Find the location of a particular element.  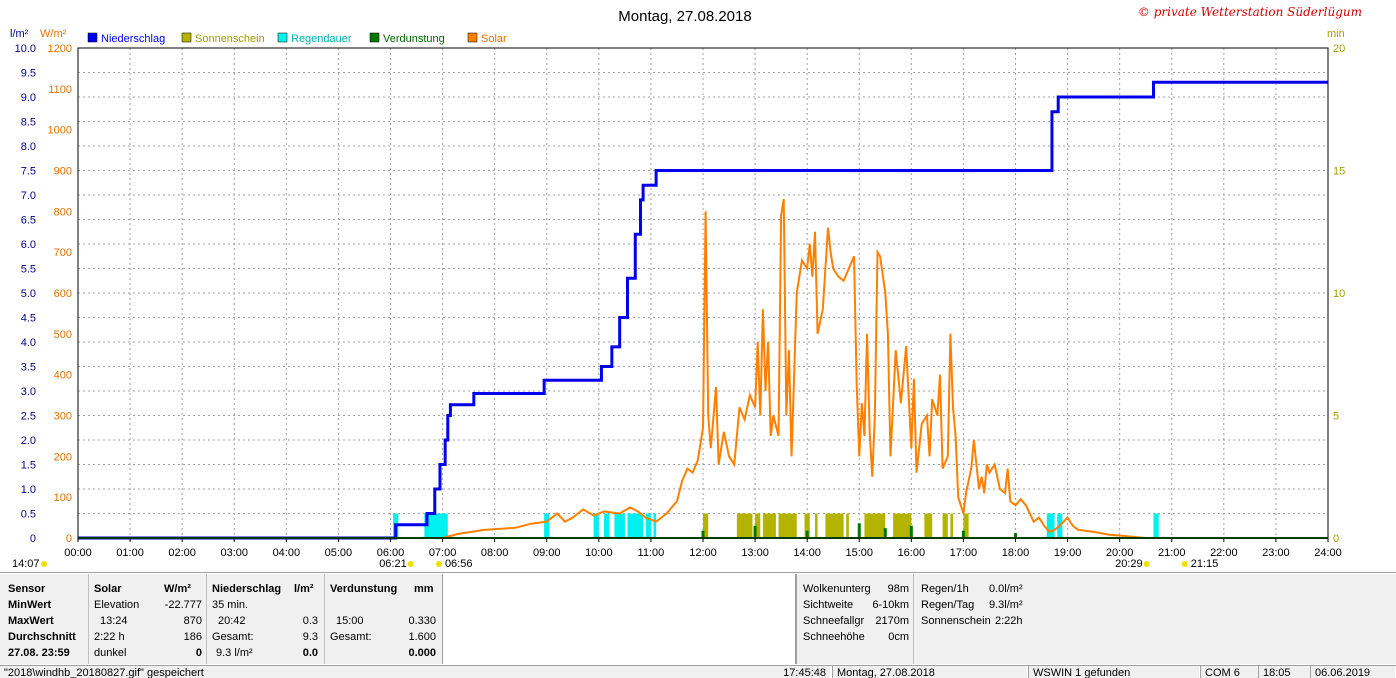

precip-axis-tick: 6.0 is located at coordinates (28, 245).